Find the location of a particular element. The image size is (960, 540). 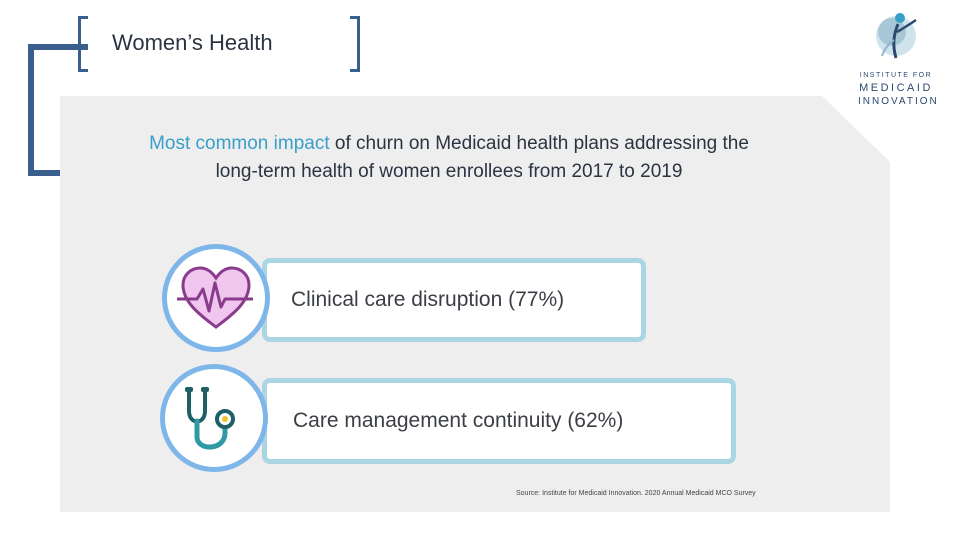

title-bracket-right is located at coordinates (355, 44).